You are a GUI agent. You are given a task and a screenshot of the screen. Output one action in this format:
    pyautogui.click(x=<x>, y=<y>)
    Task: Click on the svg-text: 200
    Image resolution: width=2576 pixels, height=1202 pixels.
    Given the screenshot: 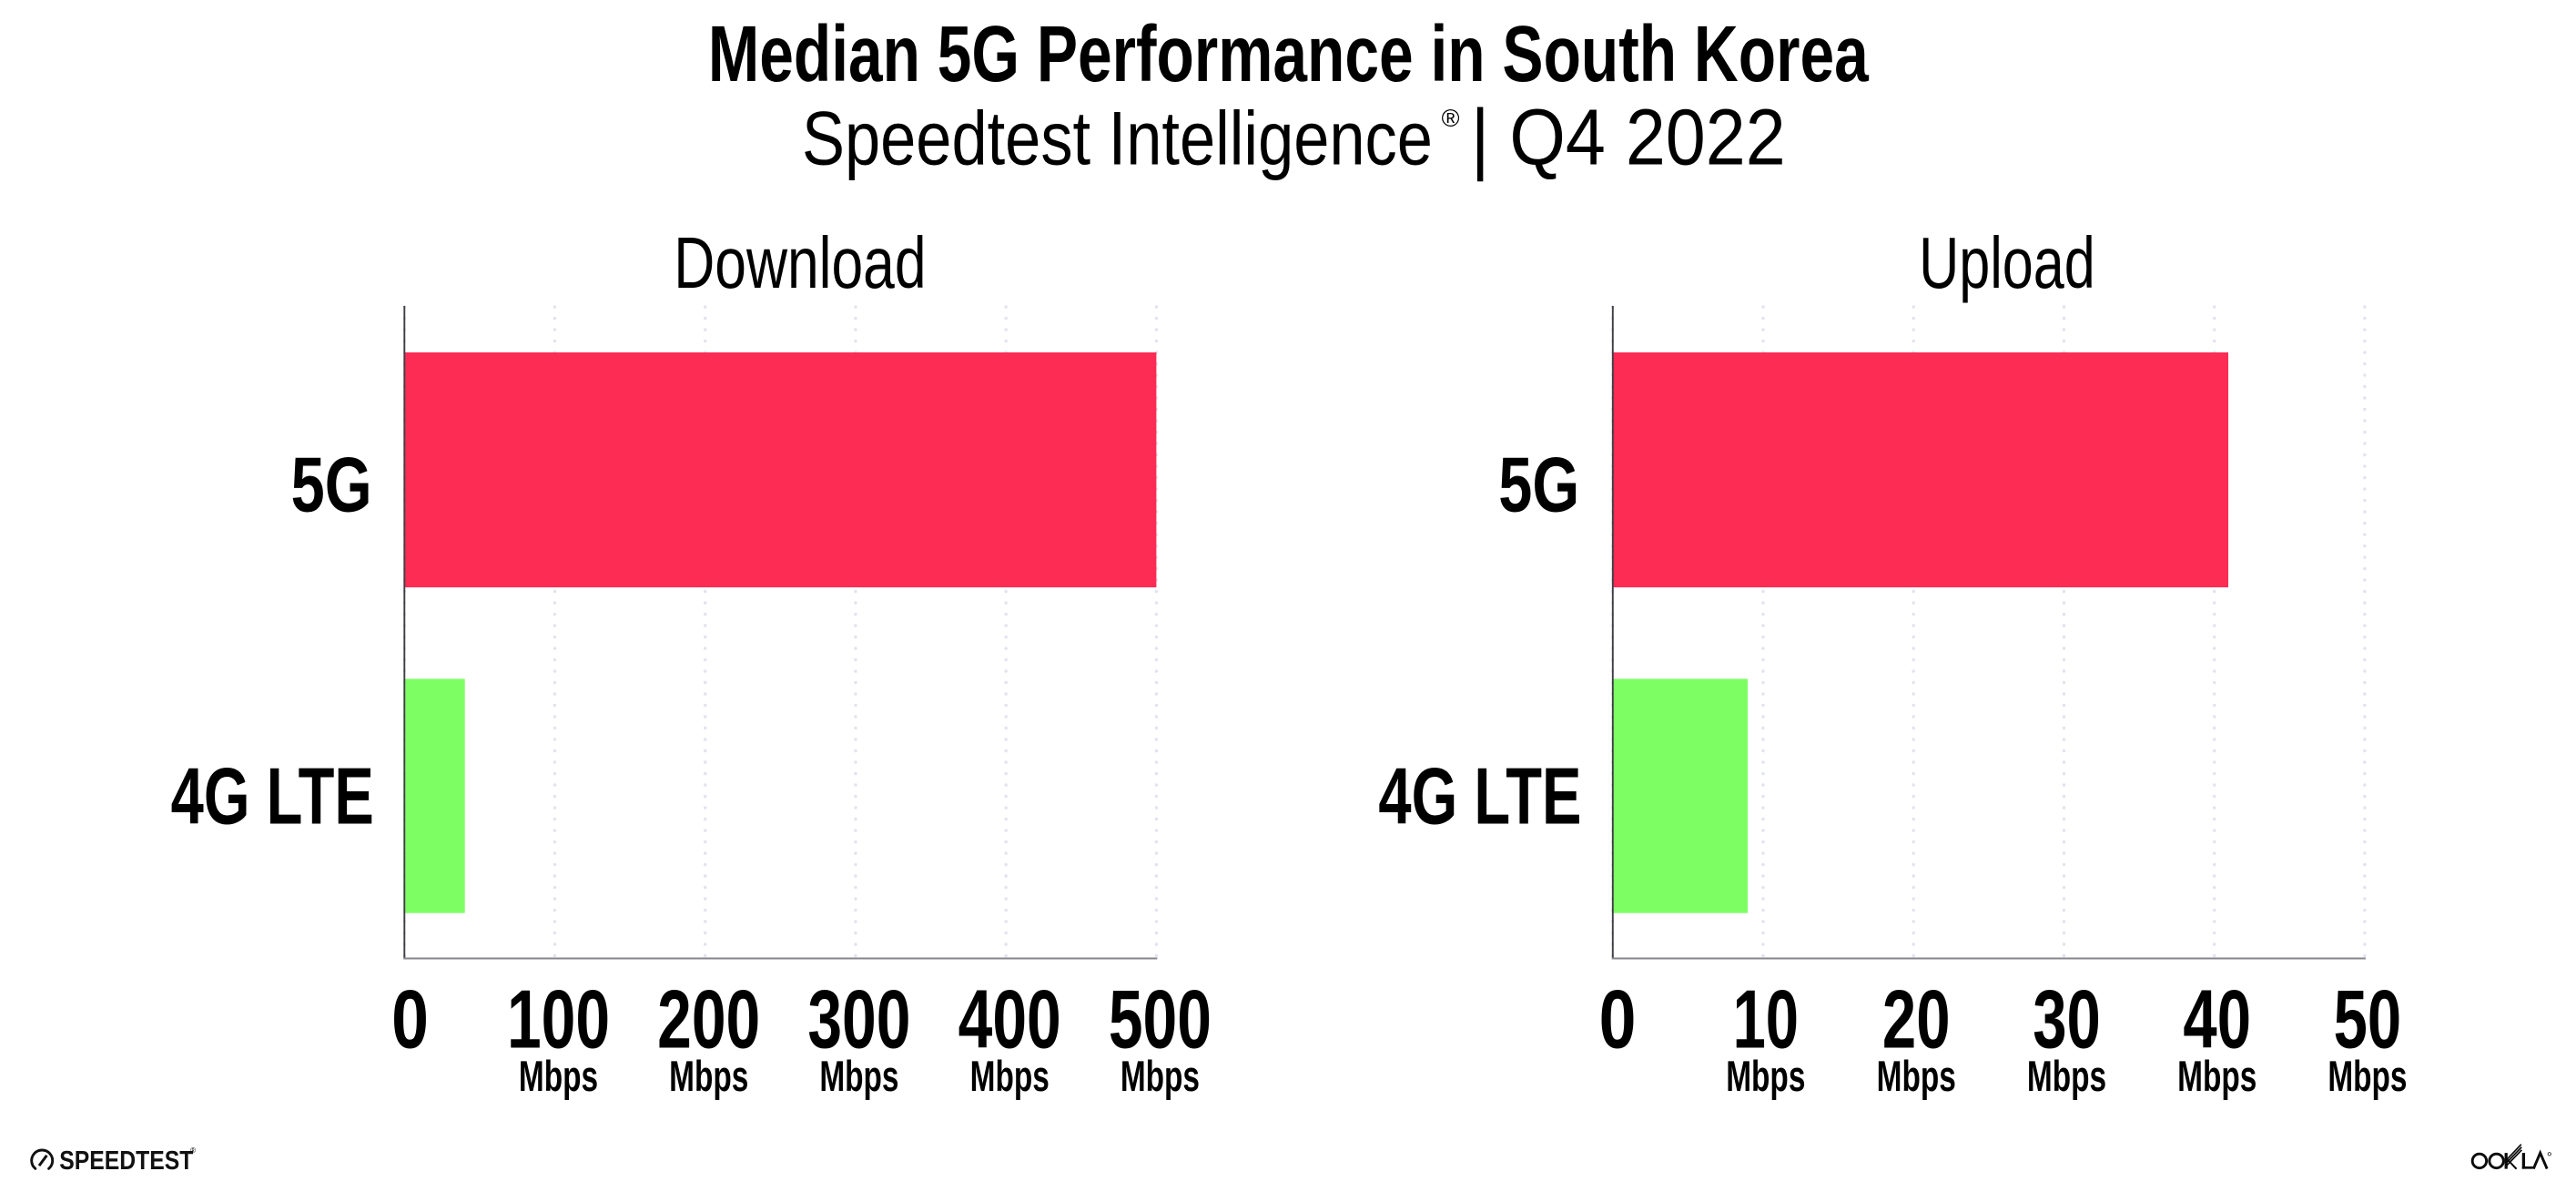 What is the action you would take?
    pyautogui.click(x=708, y=1019)
    